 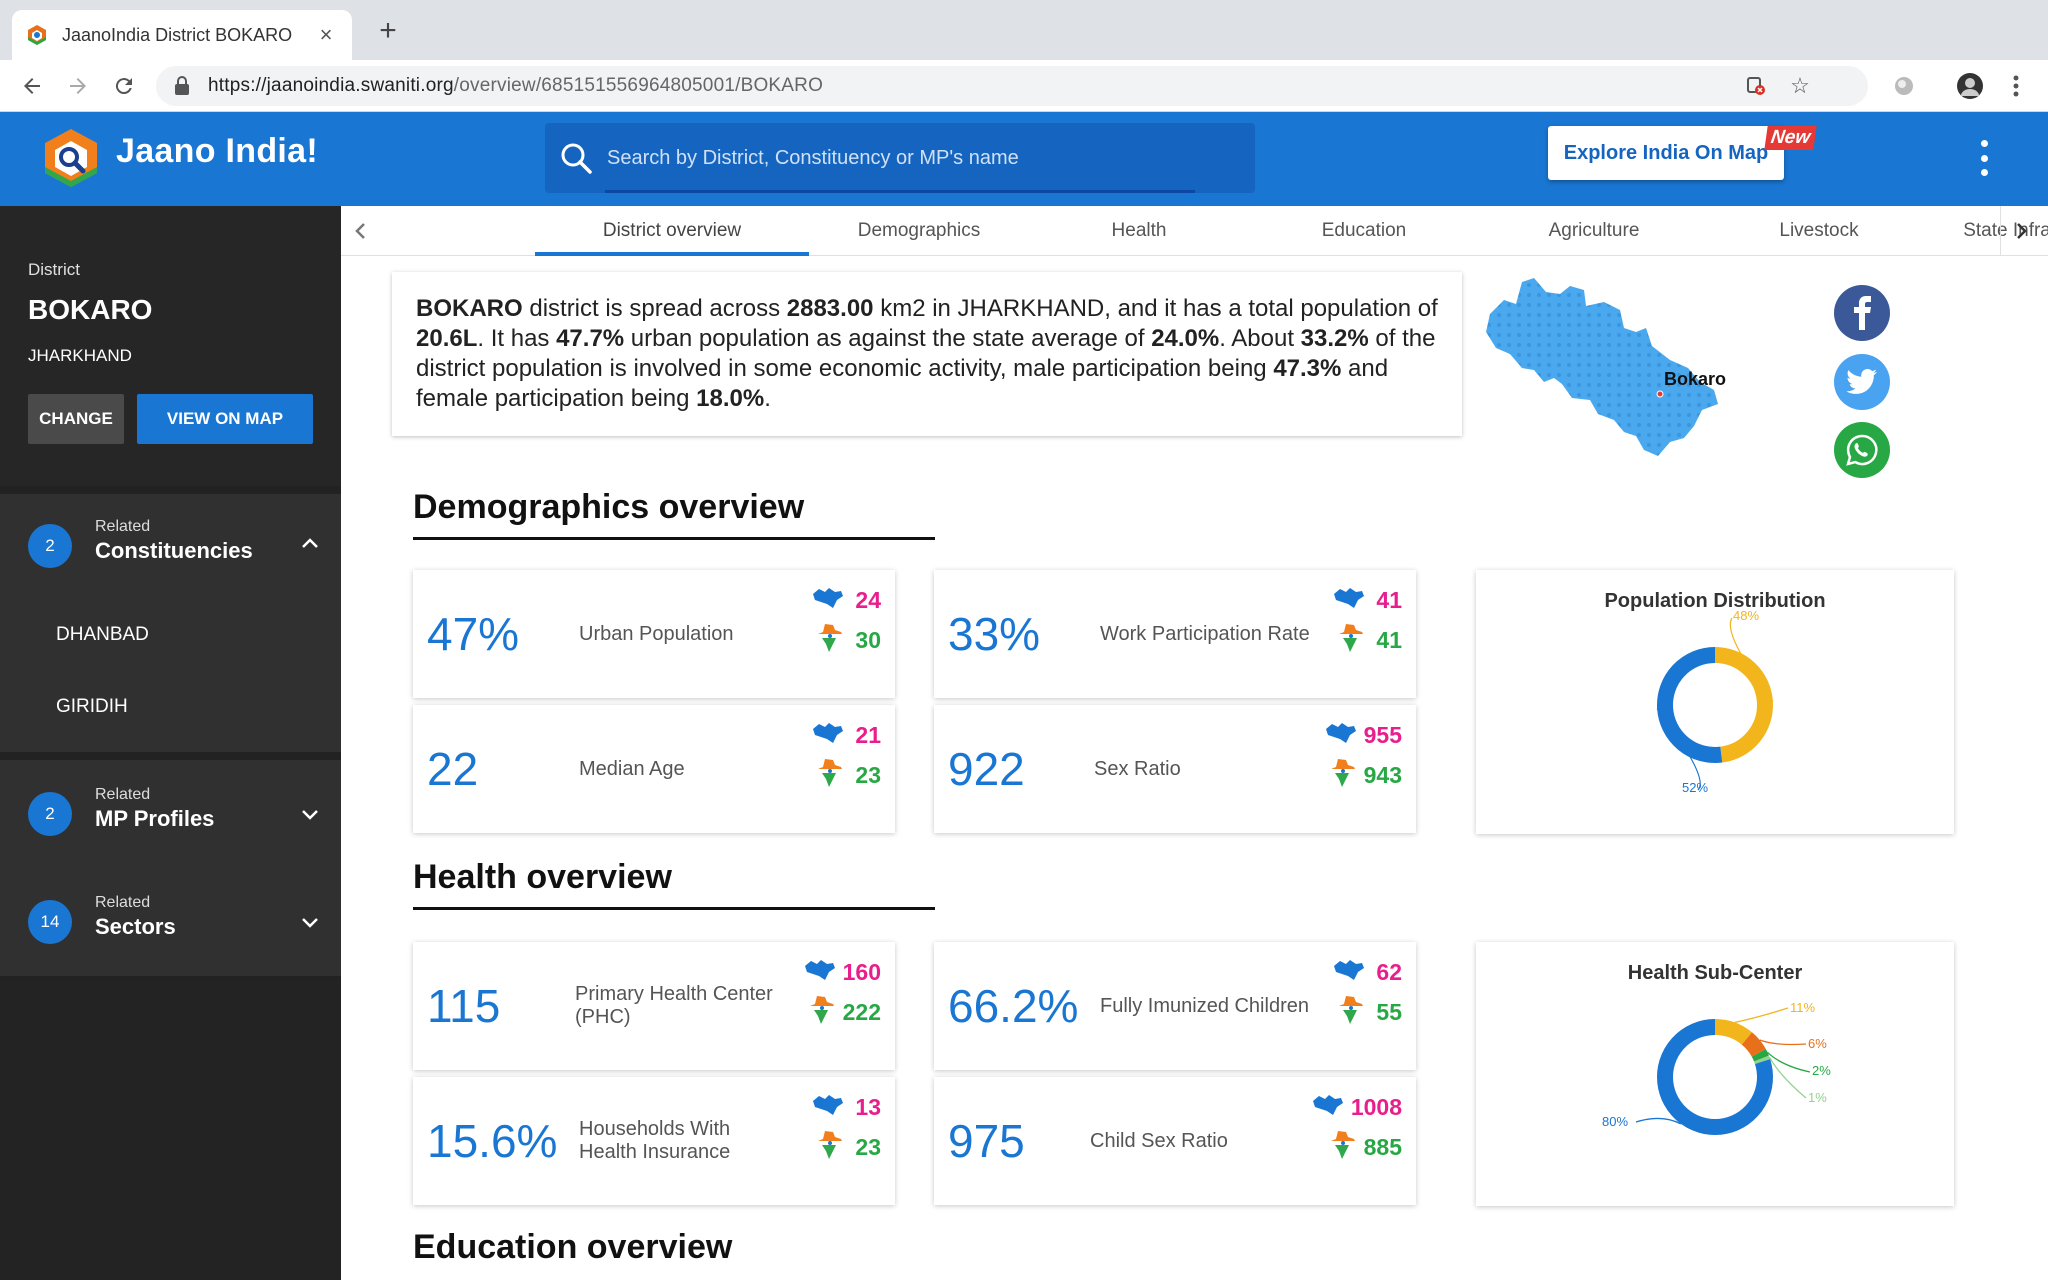 What do you see at coordinates (80, 355) in the screenshot?
I see `state-name: JHARKHAND` at bounding box center [80, 355].